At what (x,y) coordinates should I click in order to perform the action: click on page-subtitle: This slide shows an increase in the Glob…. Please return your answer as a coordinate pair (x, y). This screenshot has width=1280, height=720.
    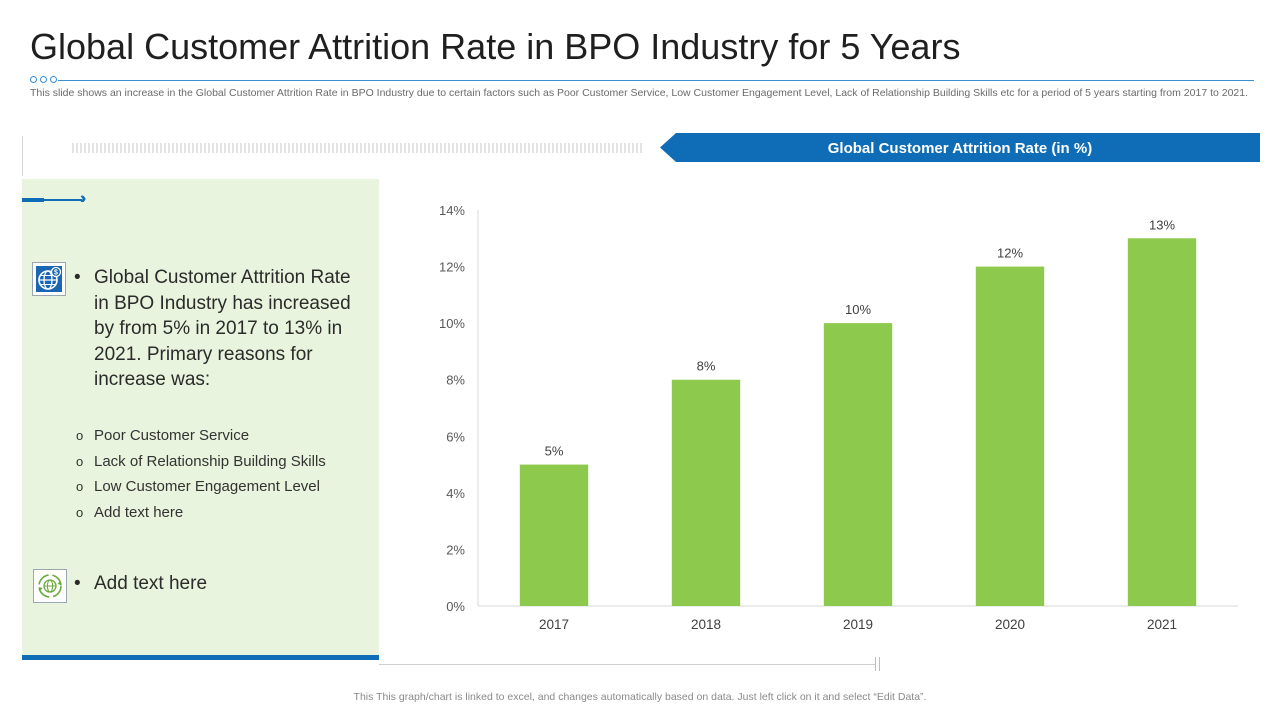
    Looking at the image, I should click on (639, 93).